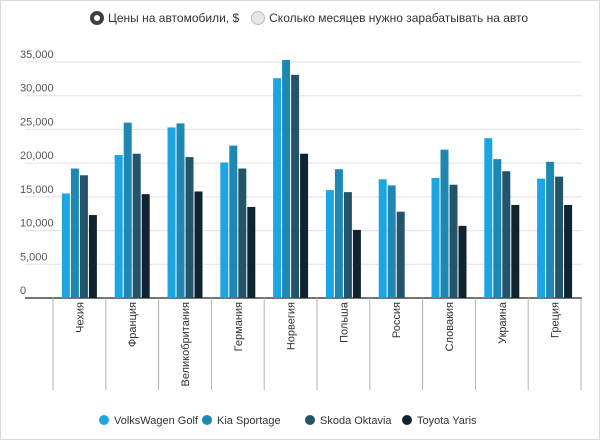  I want to click on x-tick-label: Польша, so click(344, 322).